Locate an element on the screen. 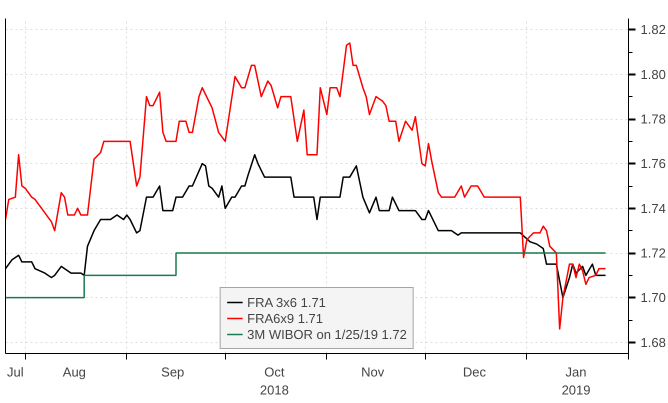 The image size is (668, 403). legend-label: FRA6x9 1.71 is located at coordinates (285, 318).